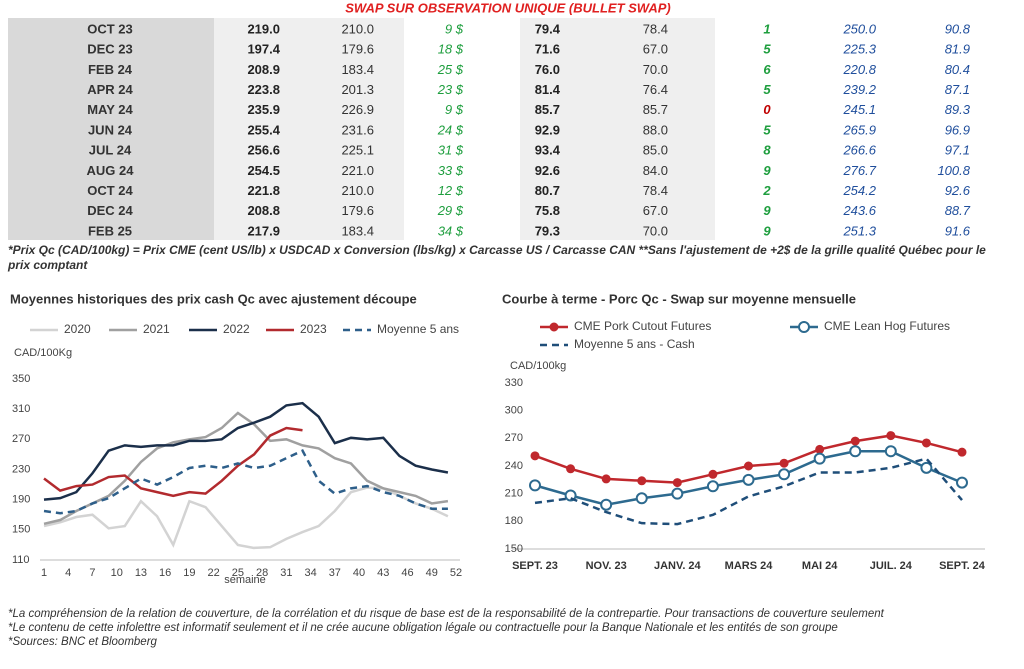 The width and height of the screenshot is (1024, 669). What do you see at coordinates (92, 573) in the screenshot?
I see `x-tick-label: 7` at bounding box center [92, 573].